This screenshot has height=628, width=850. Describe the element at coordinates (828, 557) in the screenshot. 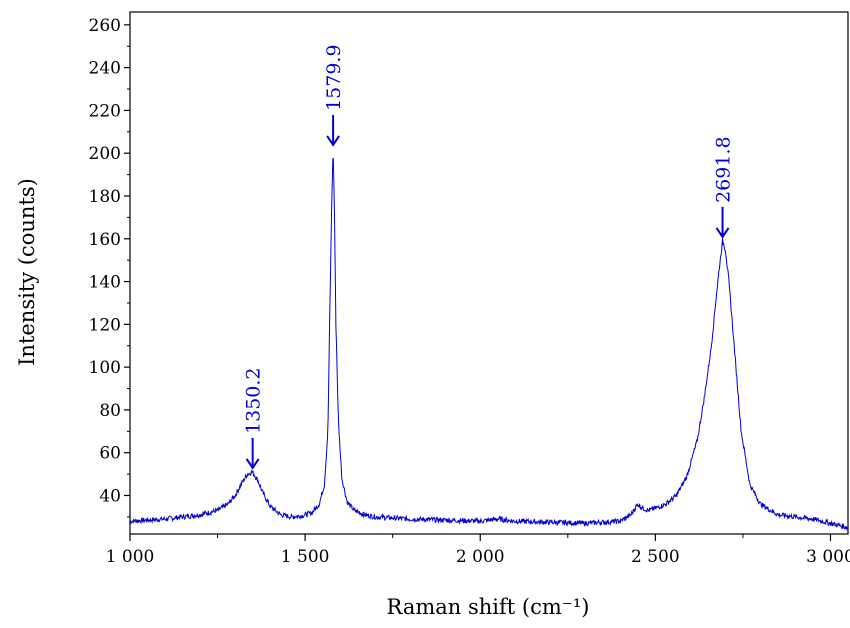

I see `x-tick-label: 3 000` at that location.